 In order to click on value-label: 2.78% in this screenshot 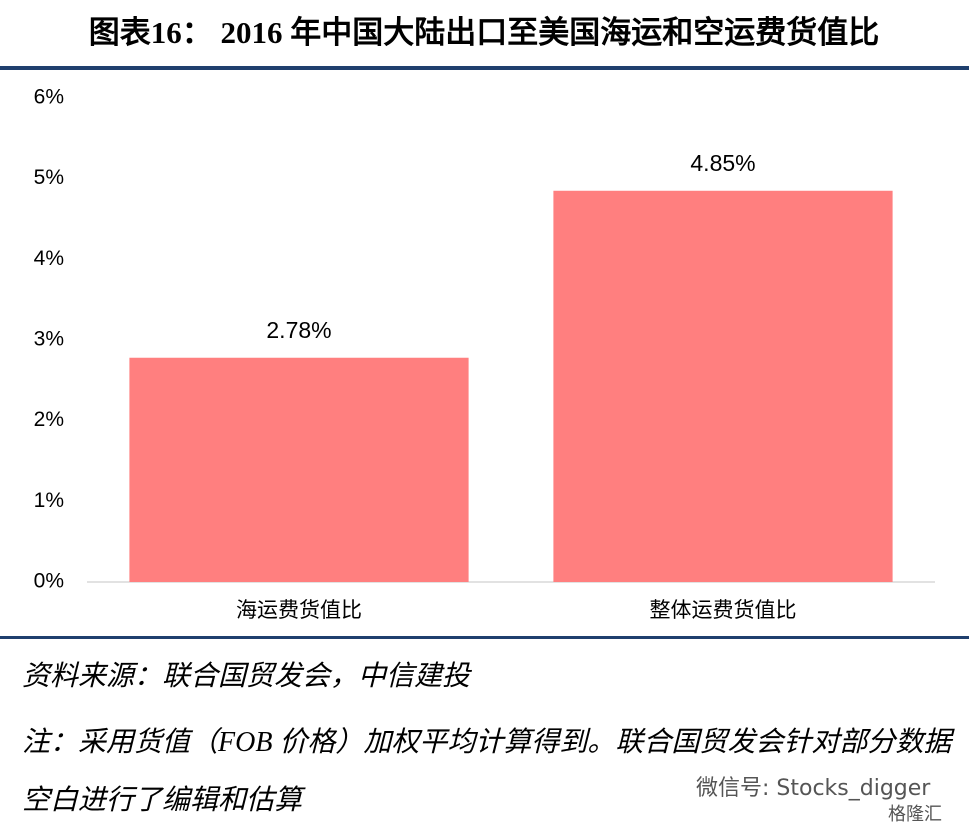, I will do `click(298, 330)`.